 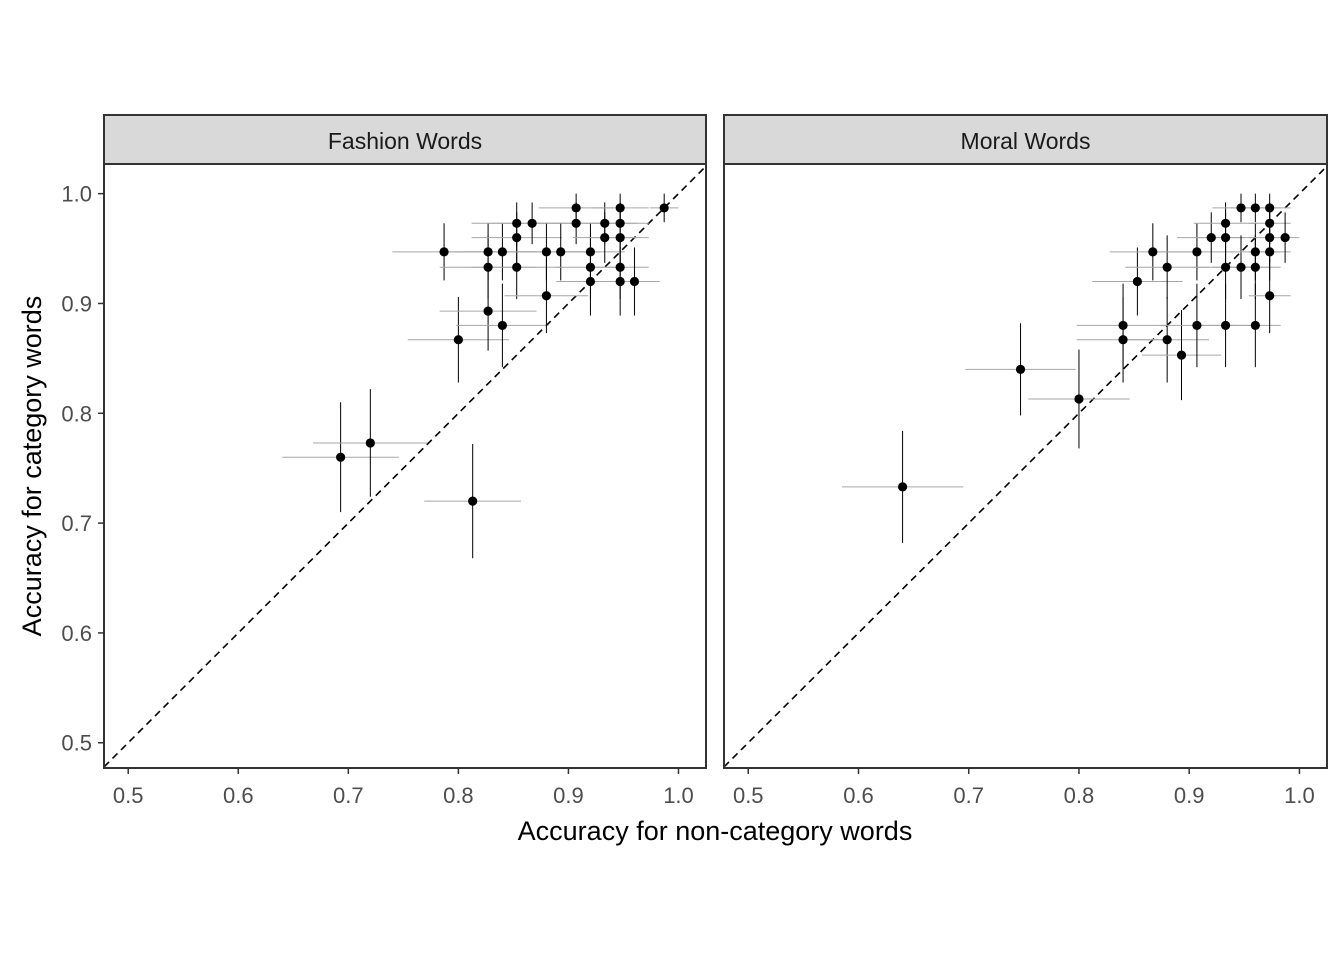 What do you see at coordinates (715, 831) in the screenshot?
I see `x-axis-title: Accuracy for non-category words` at bounding box center [715, 831].